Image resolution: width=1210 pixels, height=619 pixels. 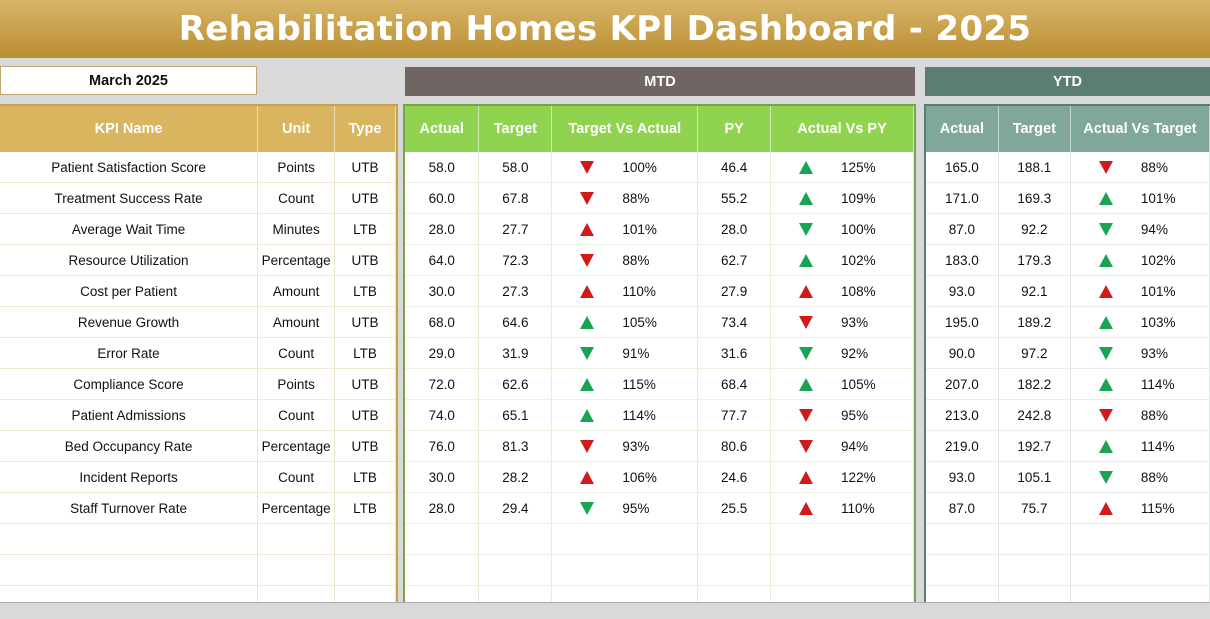 What do you see at coordinates (1140, 129) in the screenshot?
I see `header-ytd-actual-vs-target: Actual Vs Target` at bounding box center [1140, 129].